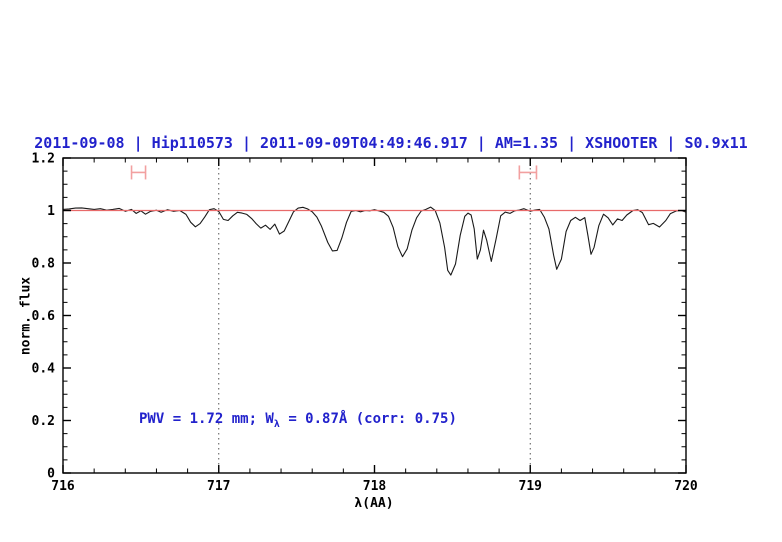 Image resolution: width=782 pixels, height=542 pixels. What do you see at coordinates (44, 316) in the screenshot?
I see `y-tick-label: 0.6` at bounding box center [44, 316].